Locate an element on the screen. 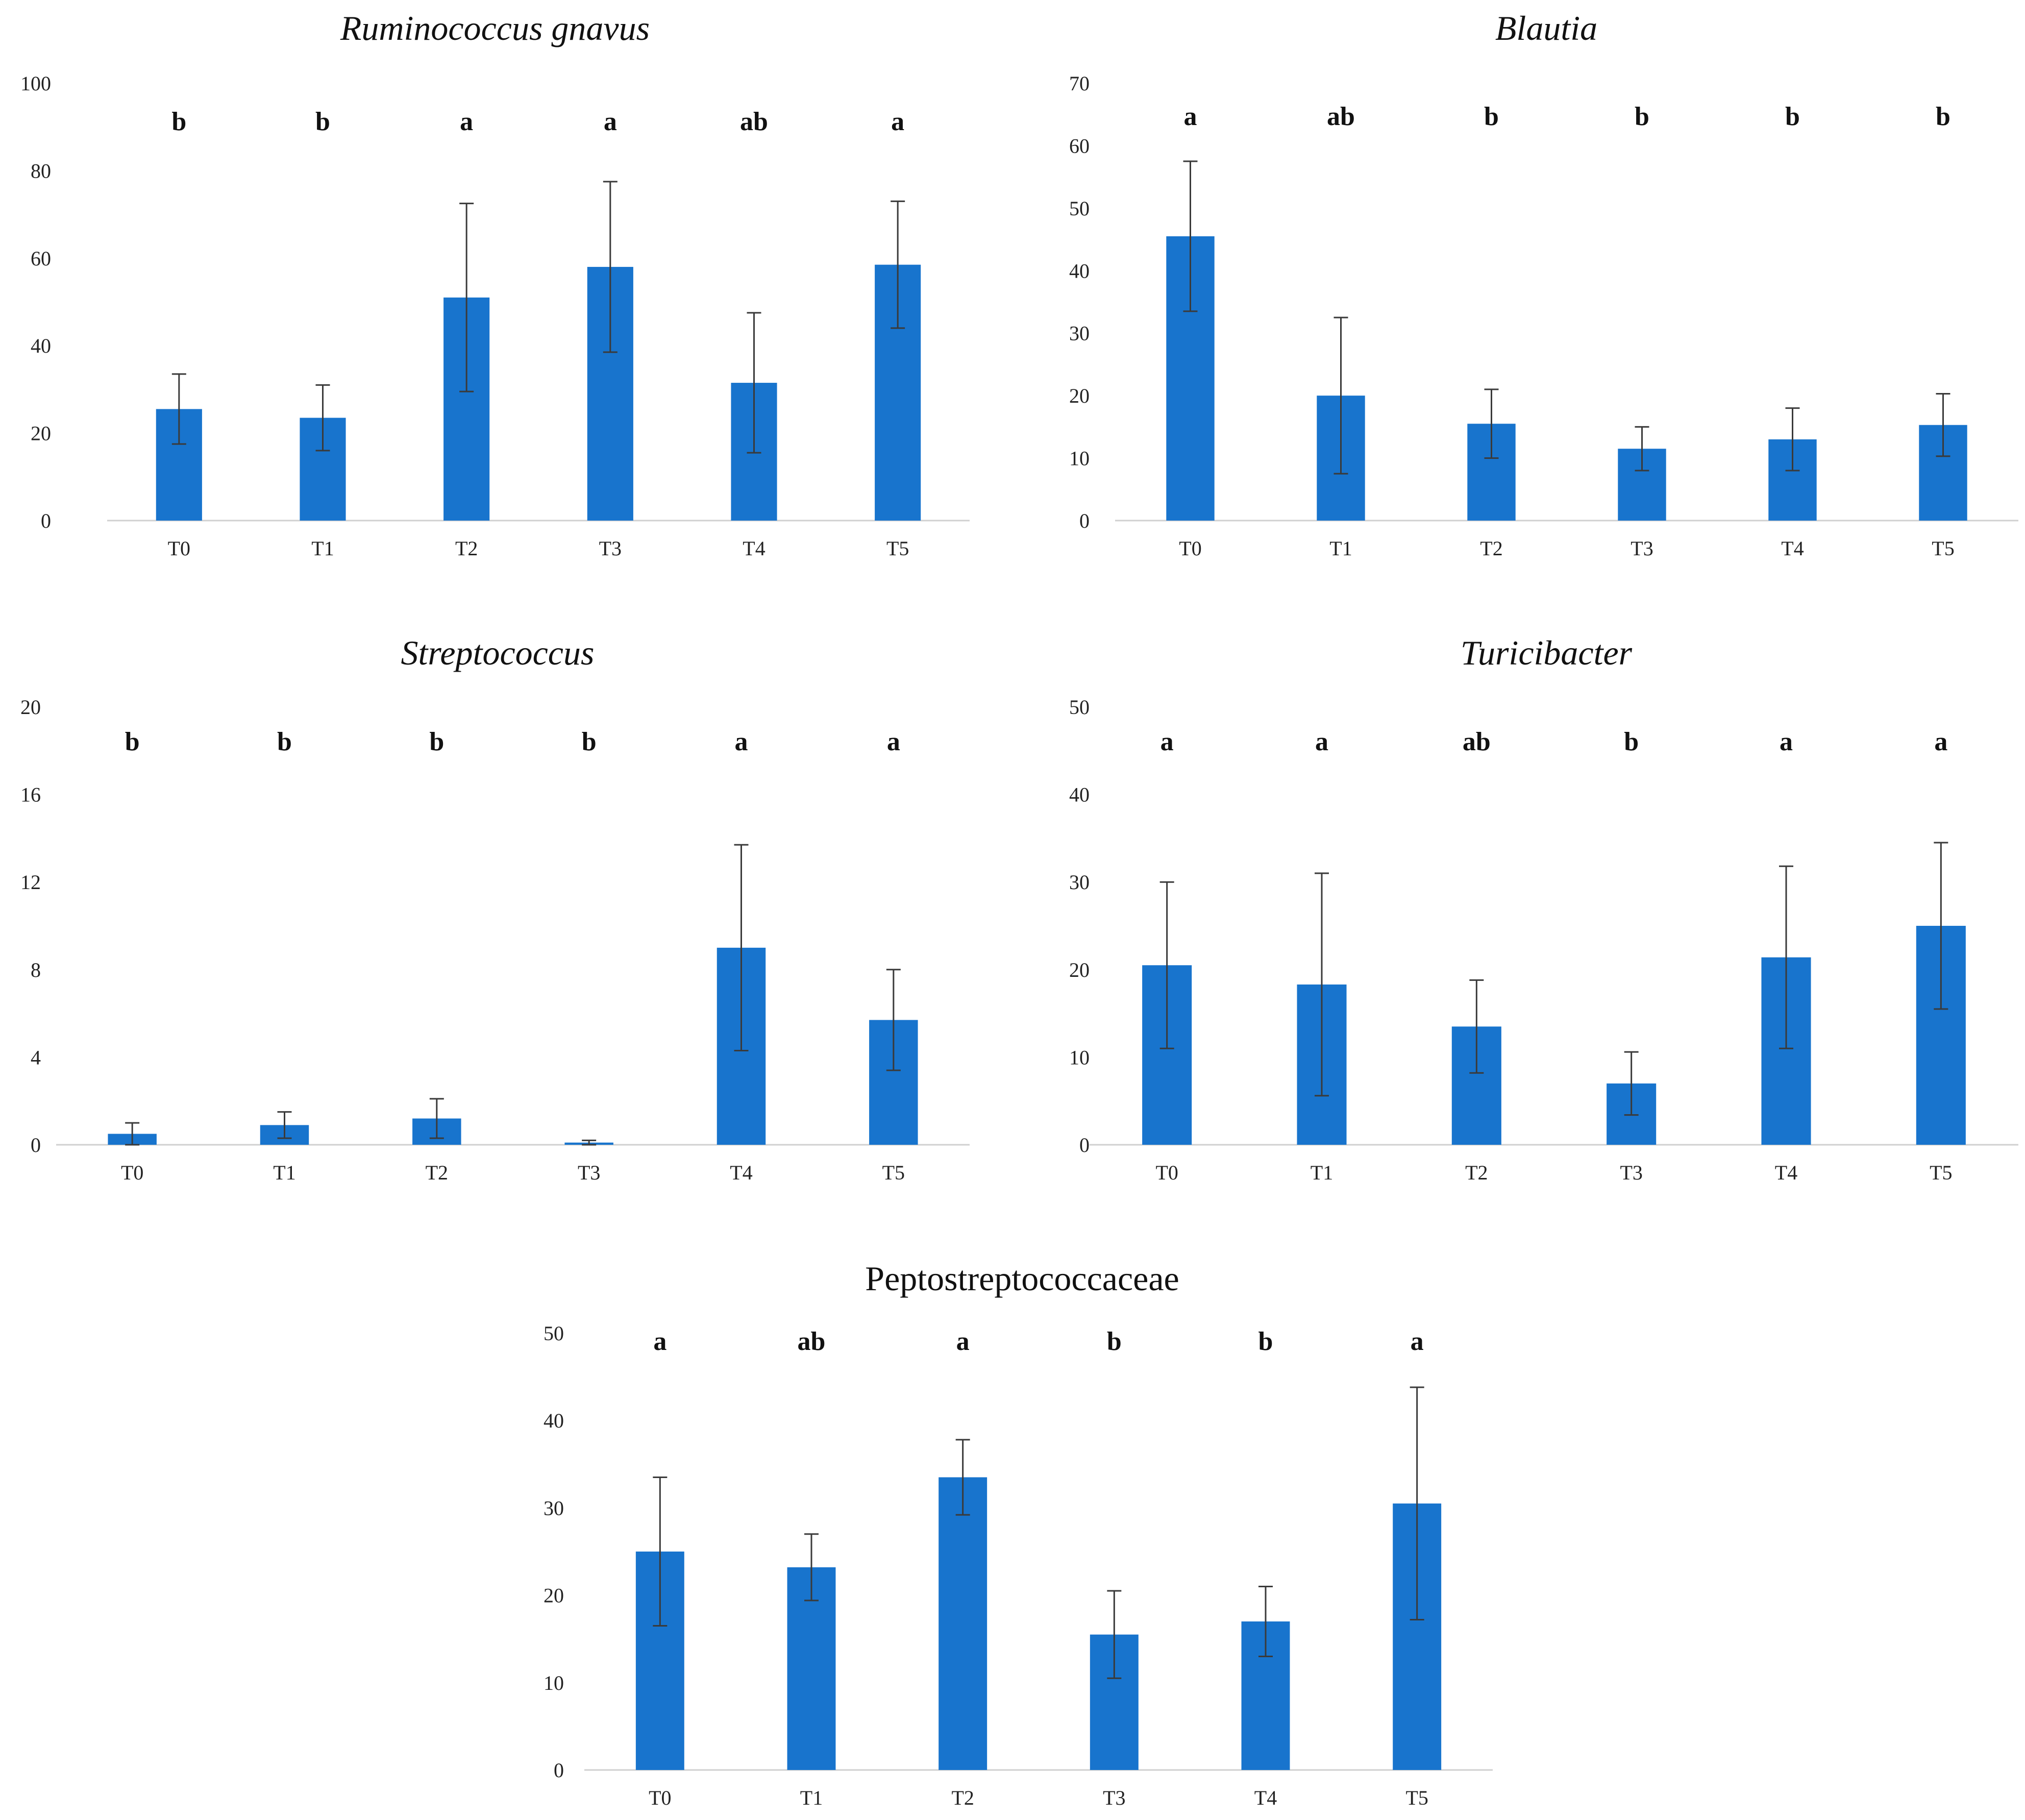  chart-title: Peptostreptococcaceae is located at coordinates (1022, 1278).